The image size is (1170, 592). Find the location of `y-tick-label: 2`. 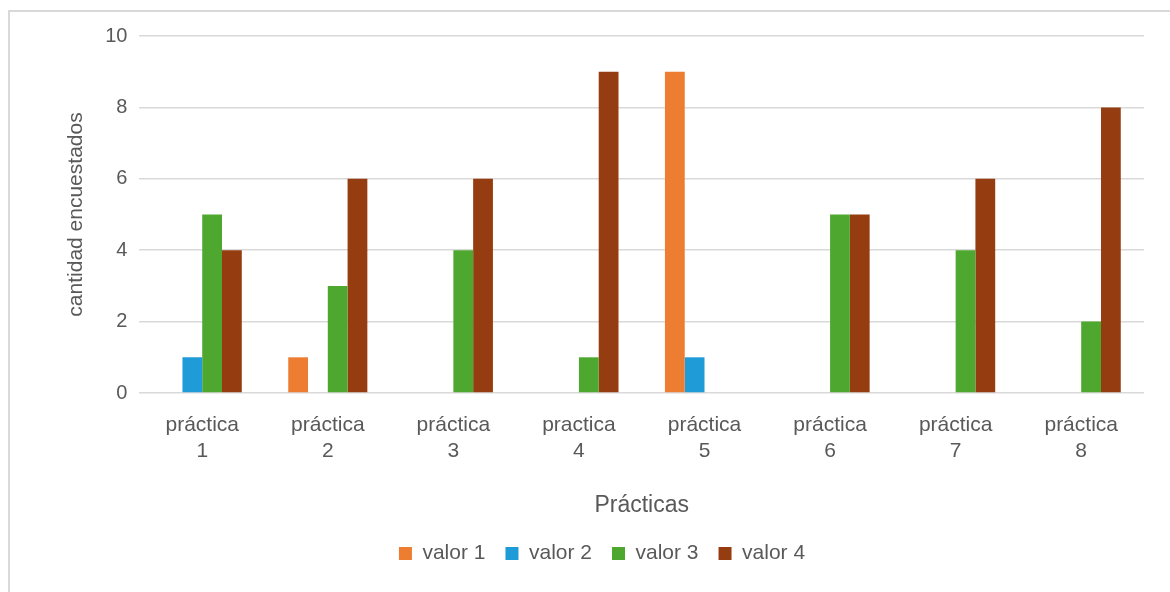

y-tick-label: 2 is located at coordinates (122, 320).